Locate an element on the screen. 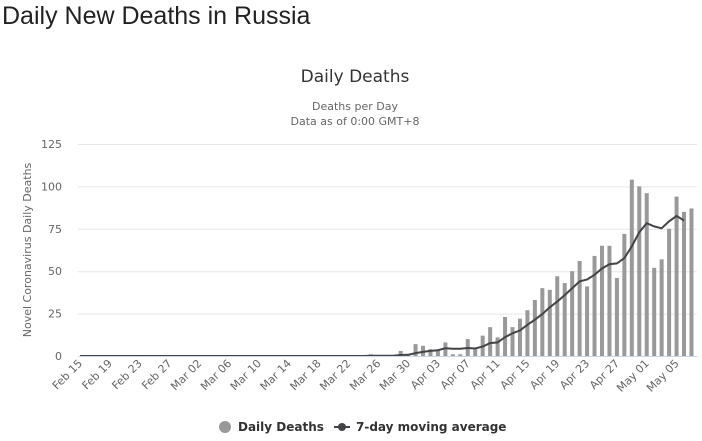 The width and height of the screenshot is (702, 441). legend-item-daily-deaths: Daily Deaths is located at coordinates (271, 427).